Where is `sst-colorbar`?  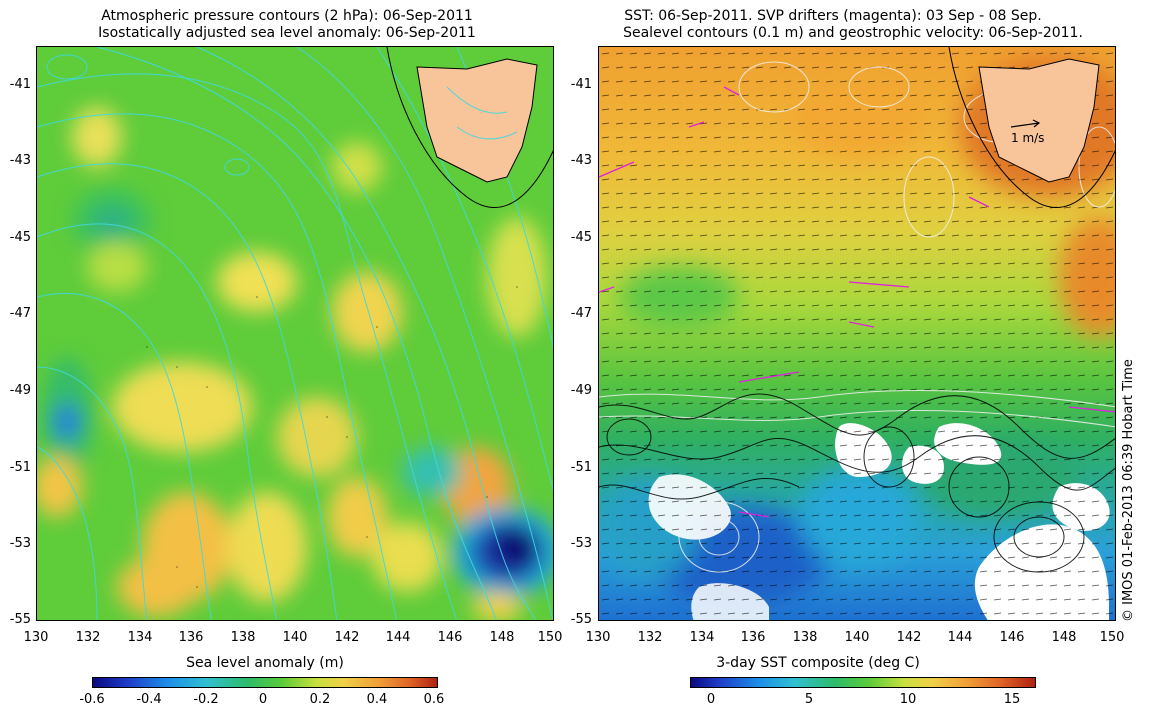
sst-colorbar is located at coordinates (863, 682).